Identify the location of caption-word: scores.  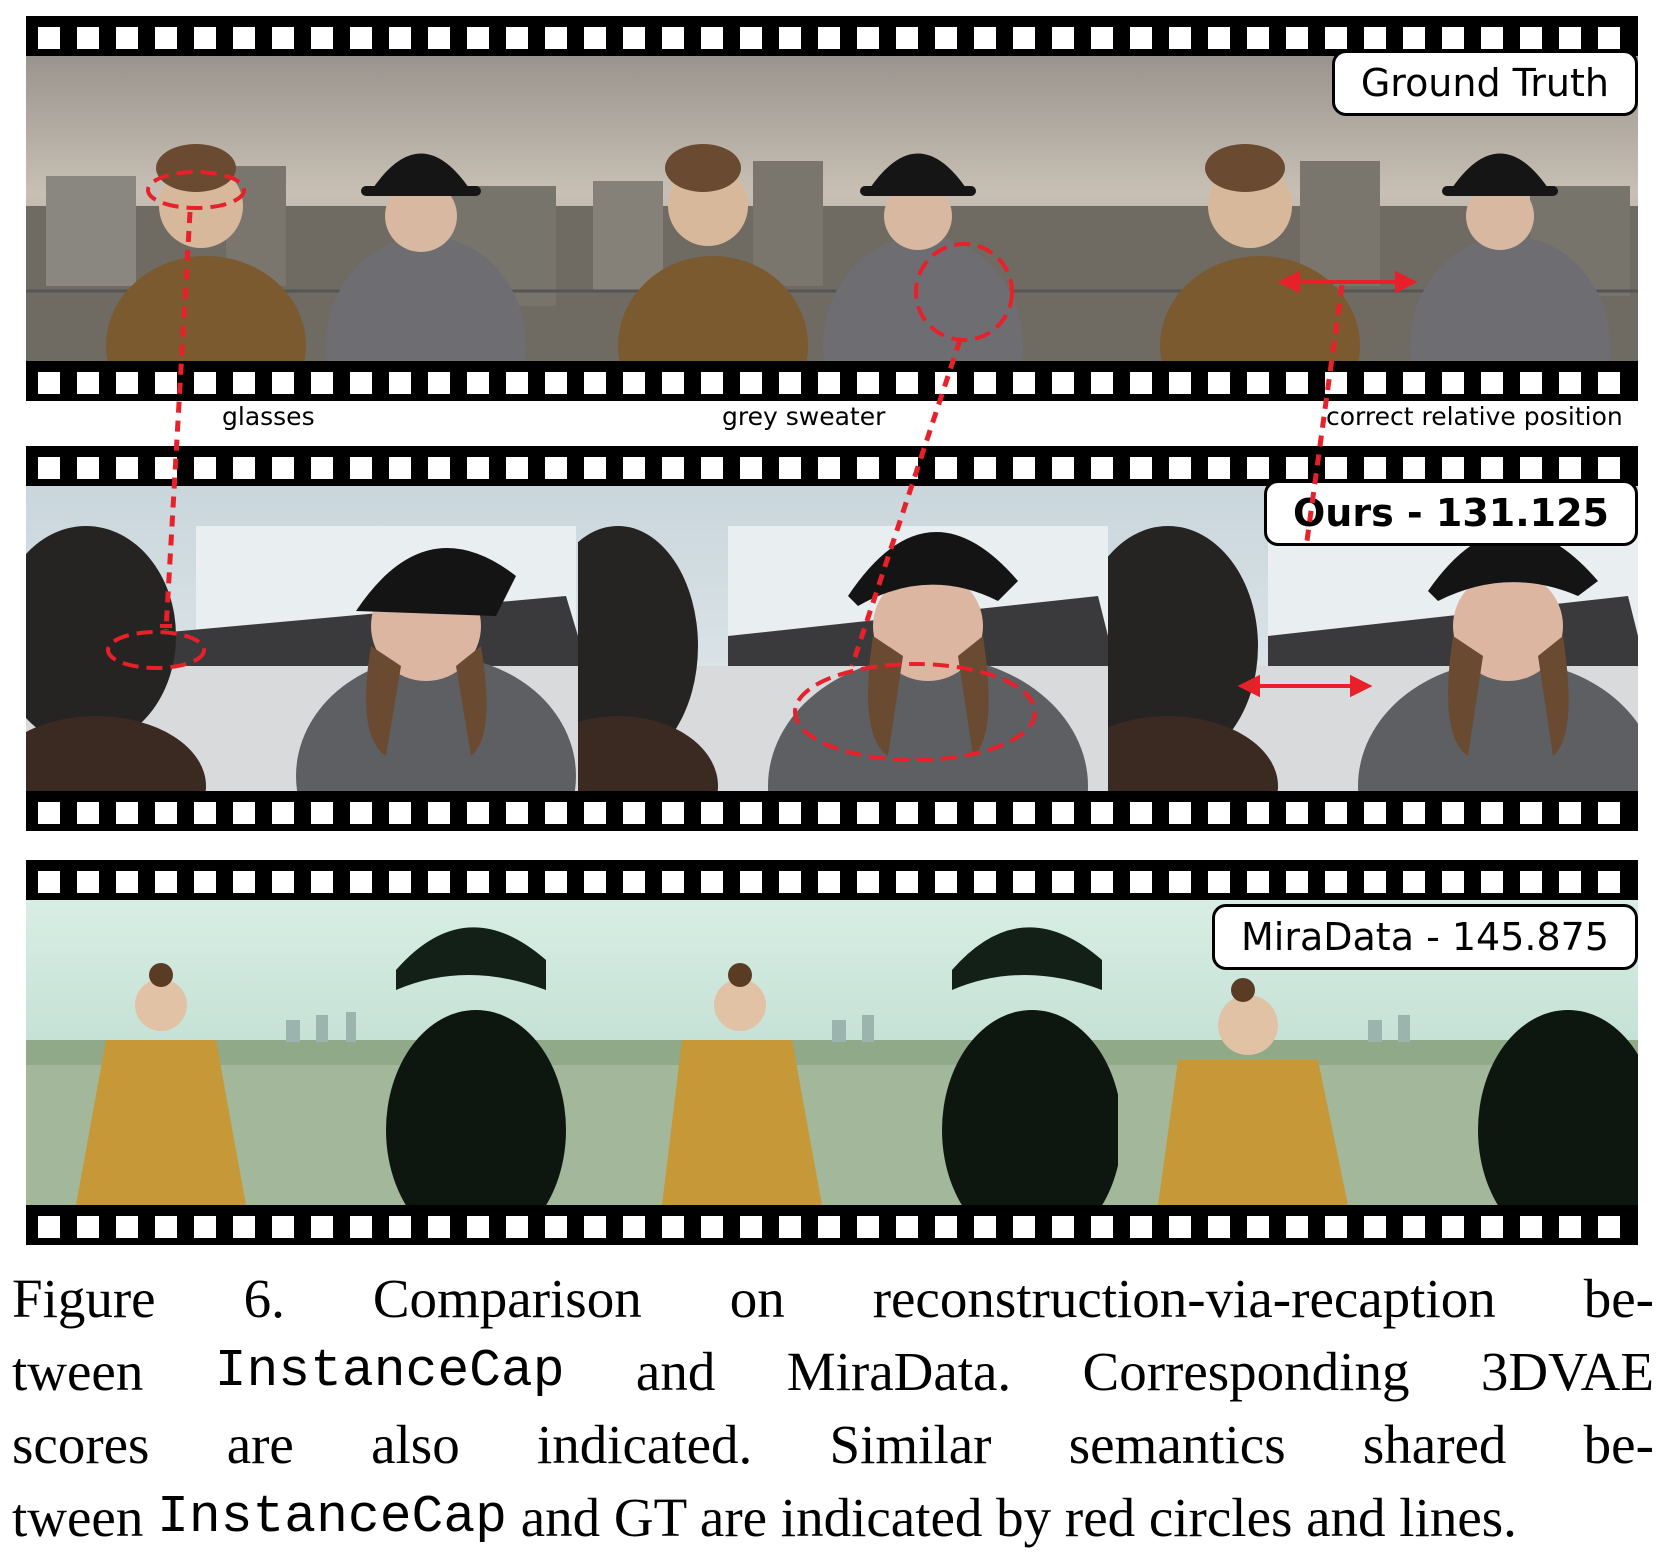
(81, 1444).